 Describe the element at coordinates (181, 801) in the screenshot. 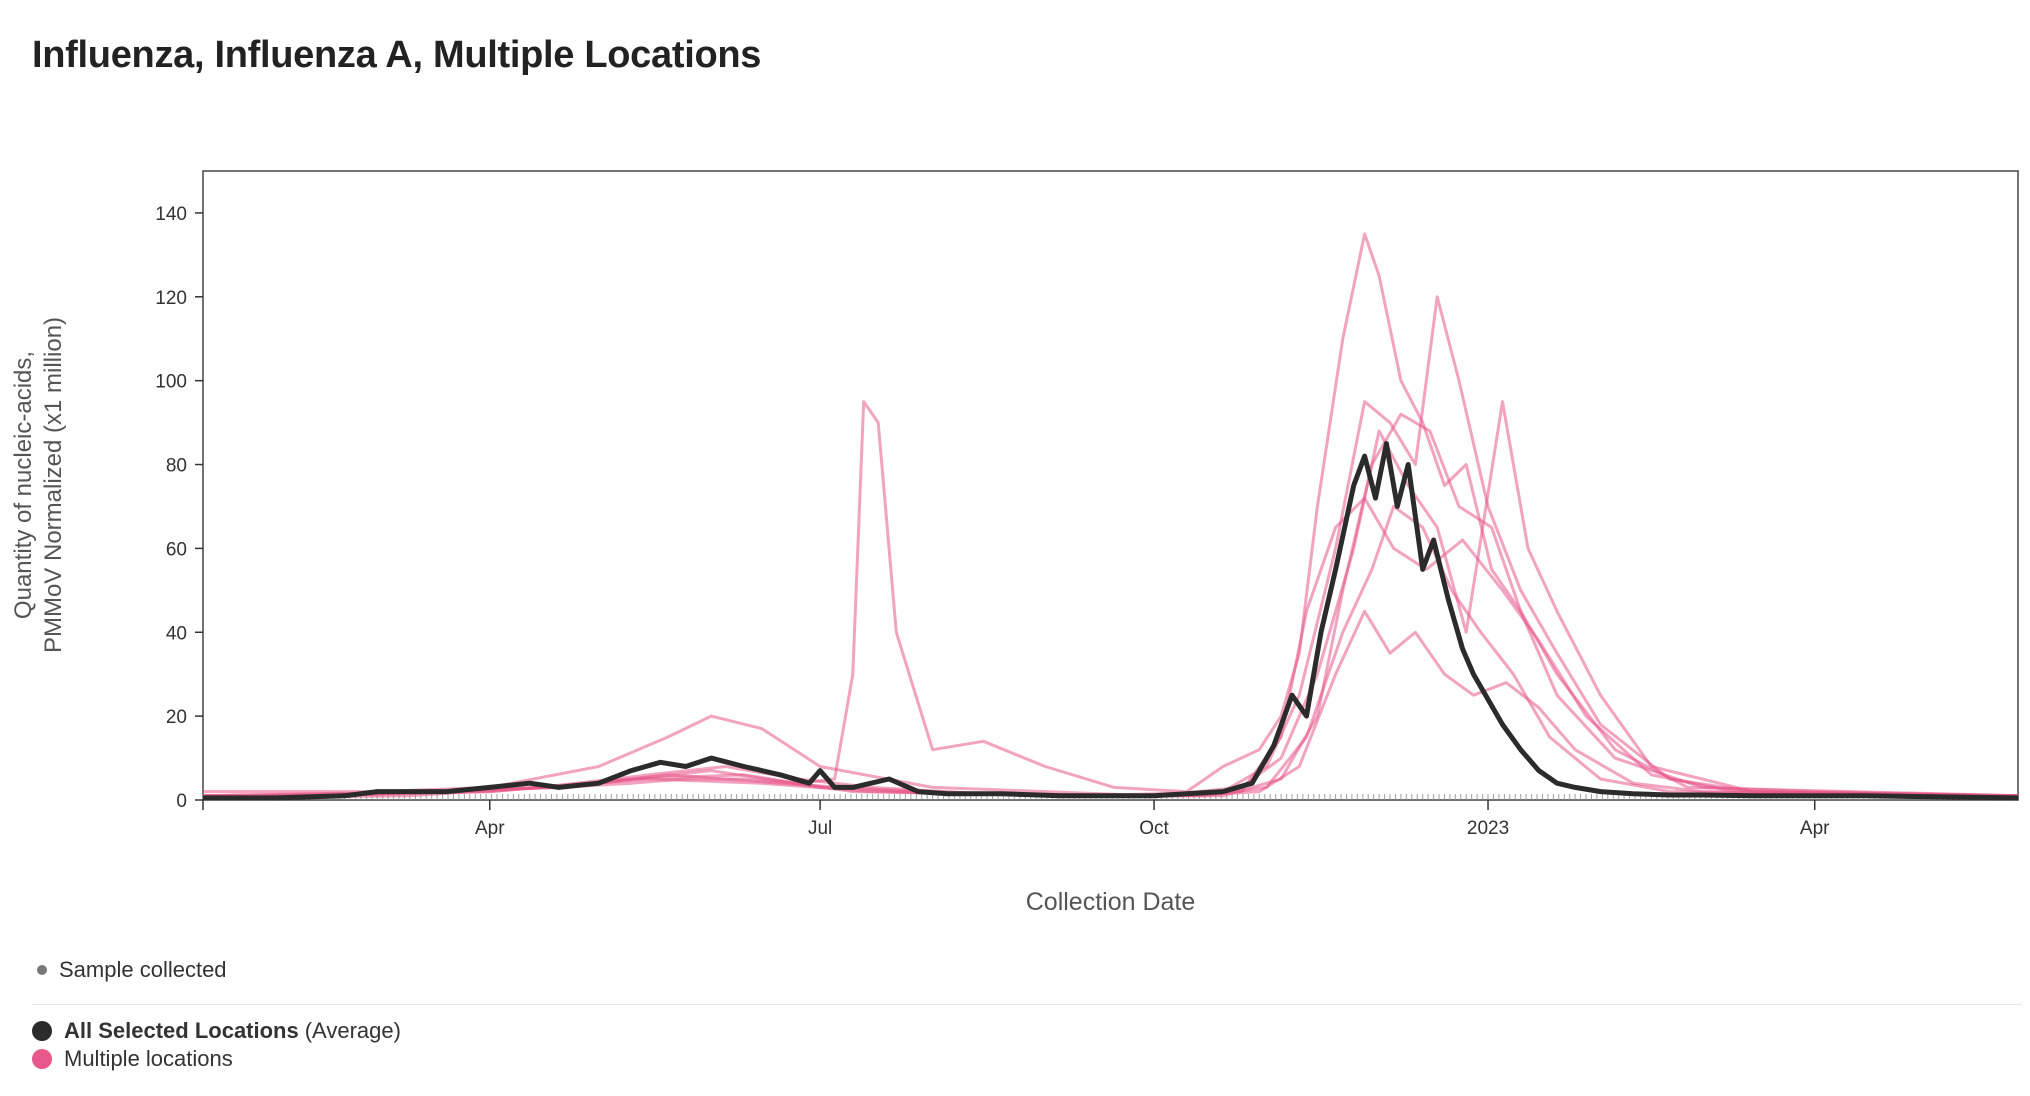

I see `y-tick-label: 0` at that location.